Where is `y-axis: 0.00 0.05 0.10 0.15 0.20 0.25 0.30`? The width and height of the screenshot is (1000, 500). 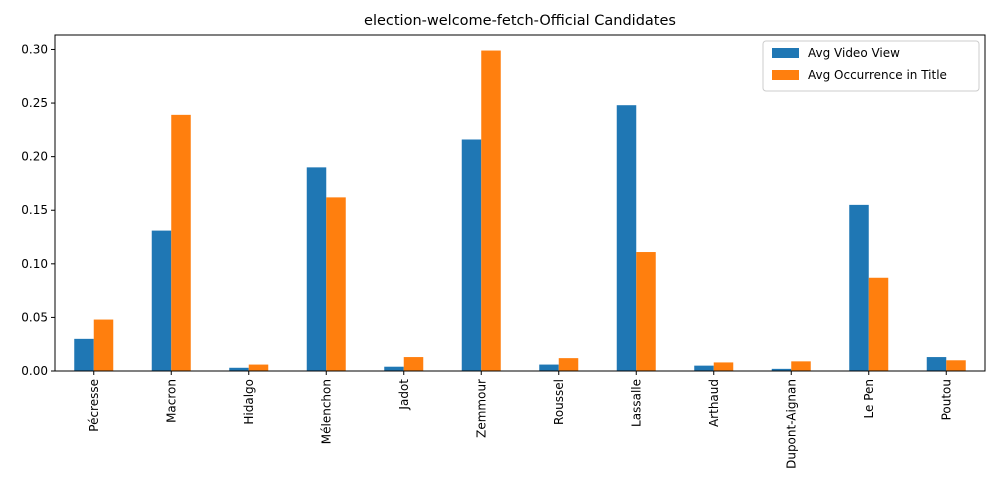
y-axis: 0.00 0.05 0.10 0.15 0.20 0.25 0.30 is located at coordinates (38, 210).